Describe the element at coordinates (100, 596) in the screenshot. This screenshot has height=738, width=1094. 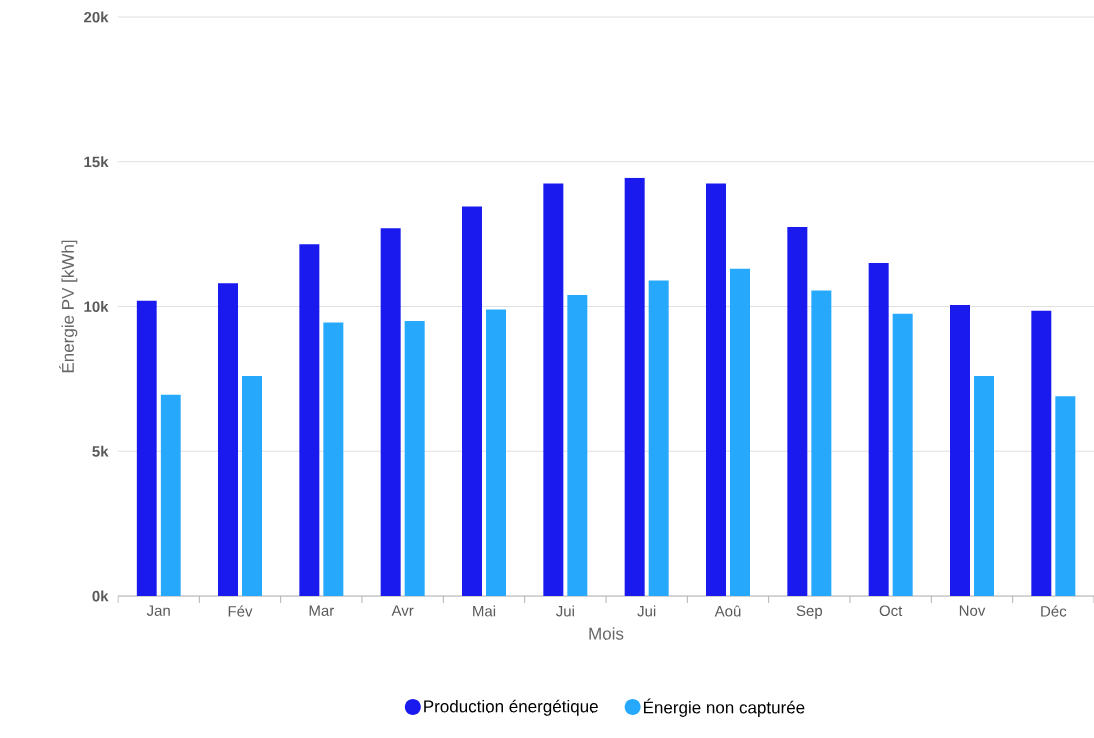
I see `y-tick-label: 0k` at that location.